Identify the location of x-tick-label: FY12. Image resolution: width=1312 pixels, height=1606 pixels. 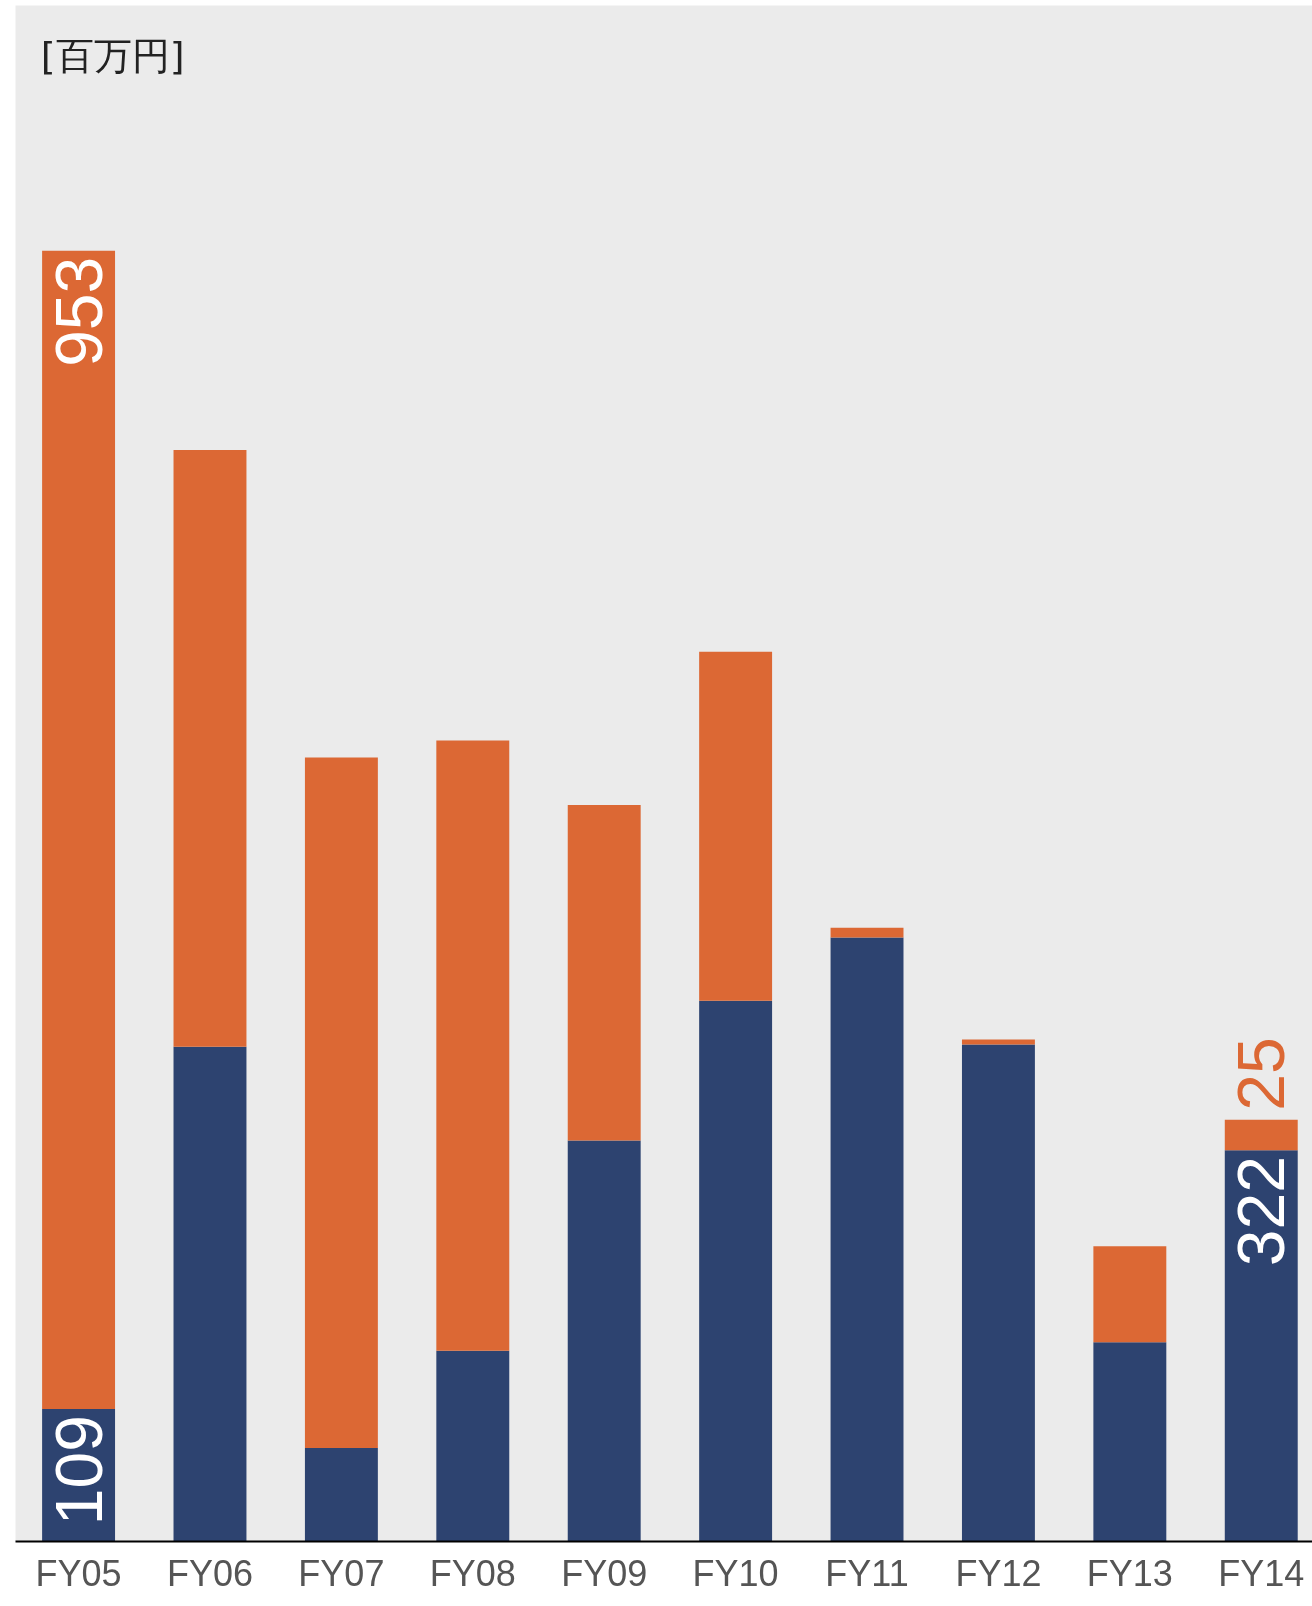
(998, 1573).